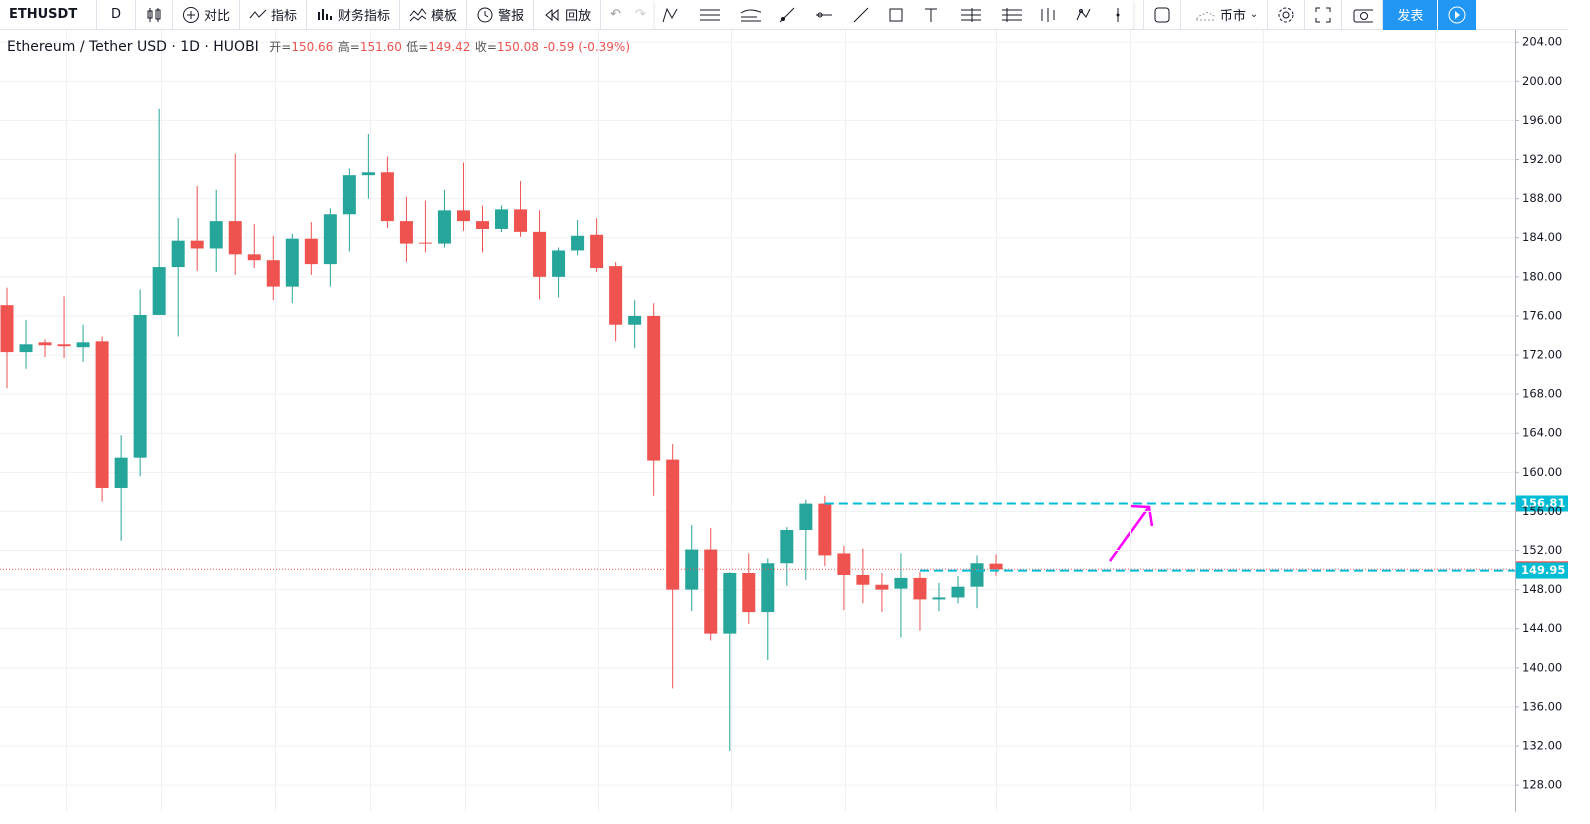  Describe the element at coordinates (485, 47) in the screenshot. I see `close-label: 收=` at that location.